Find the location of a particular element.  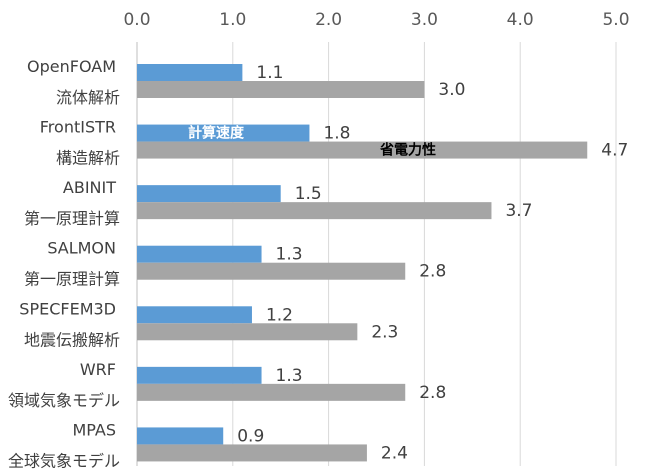

data-label: 1.5 is located at coordinates (308, 194).